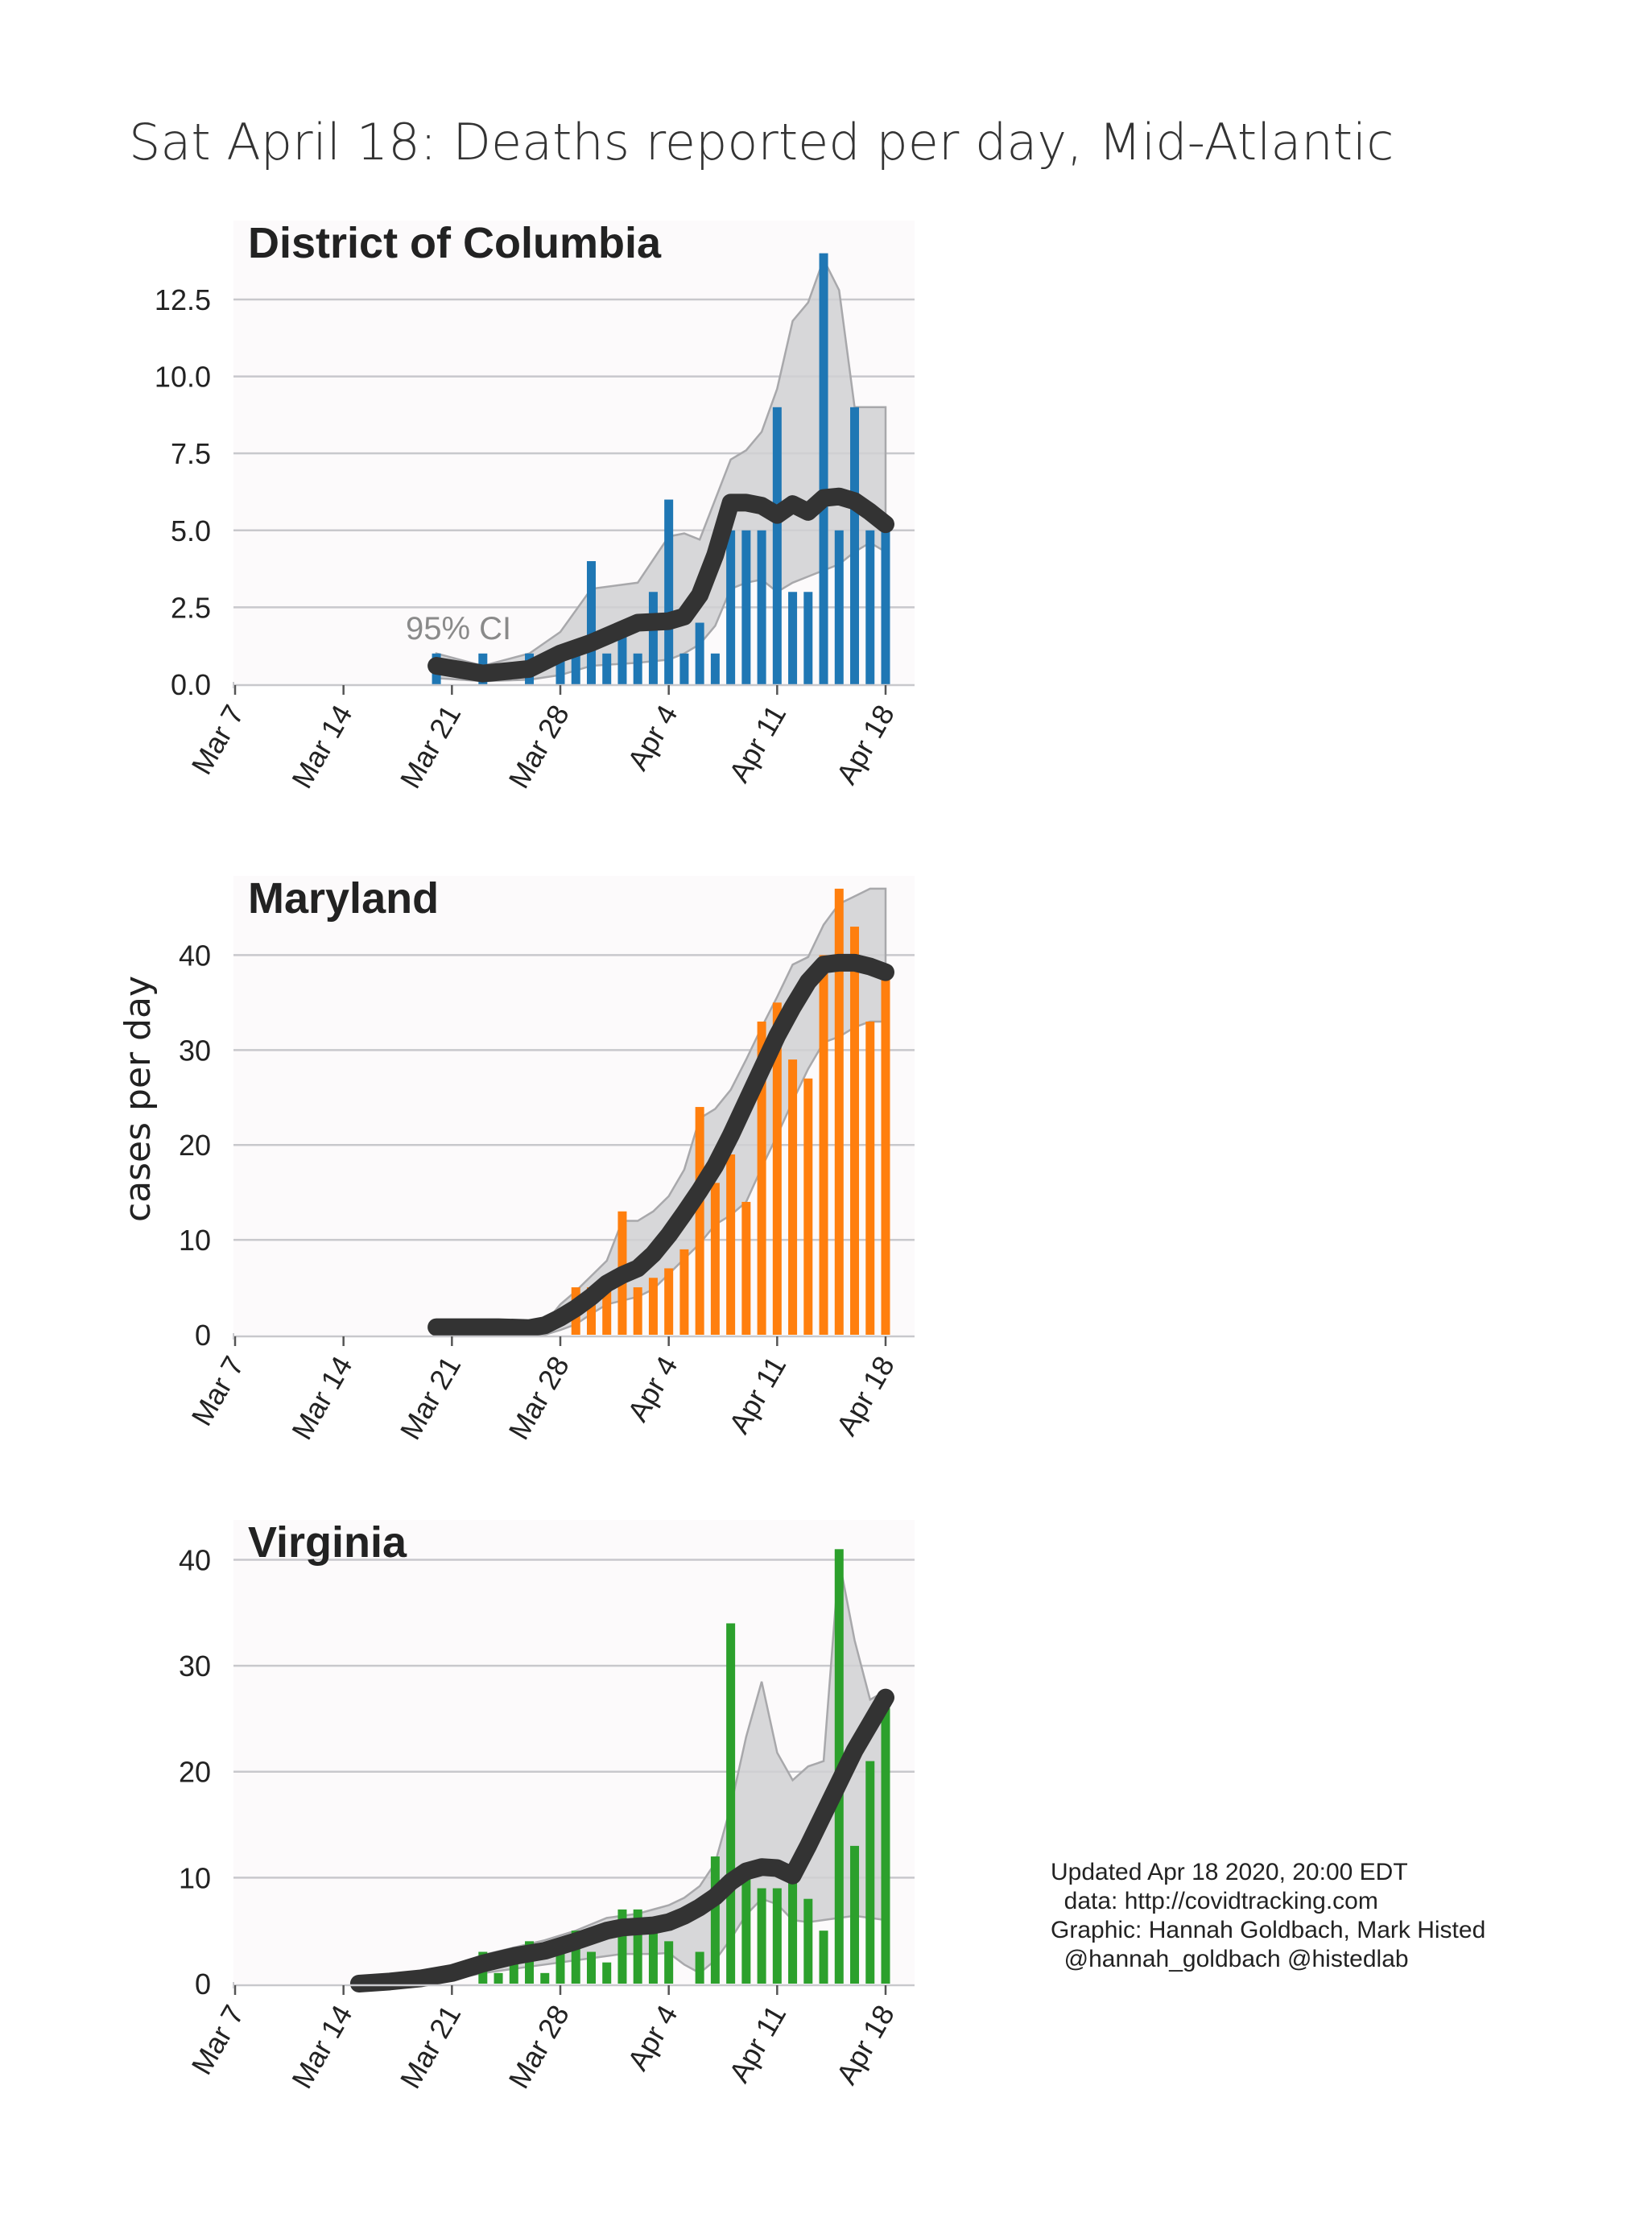 The height and width of the screenshot is (2234, 1652). Describe the element at coordinates (1229, 1872) in the screenshot. I see `credits-updated: Updated Apr 18 2020, 20:00 EDT` at that location.